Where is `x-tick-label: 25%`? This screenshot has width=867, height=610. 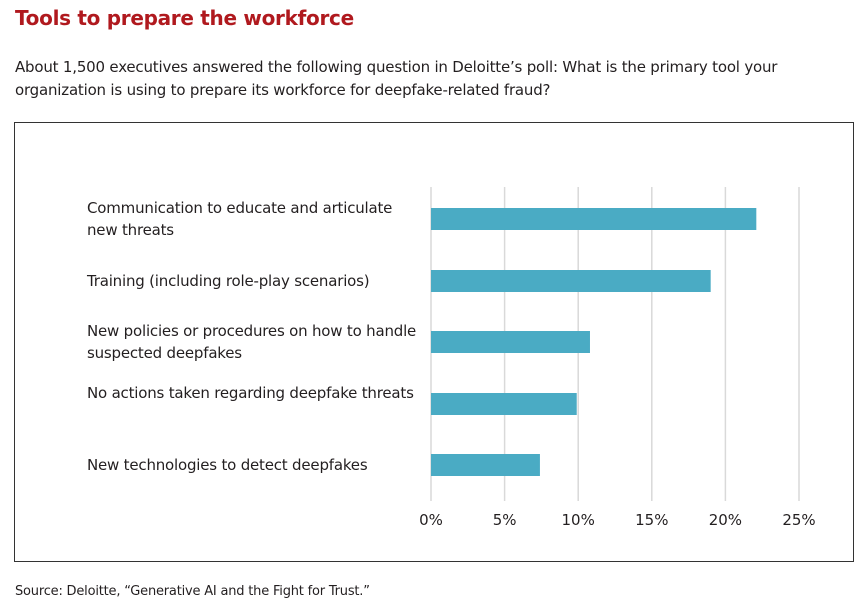 x-tick-label: 25% is located at coordinates (798, 520).